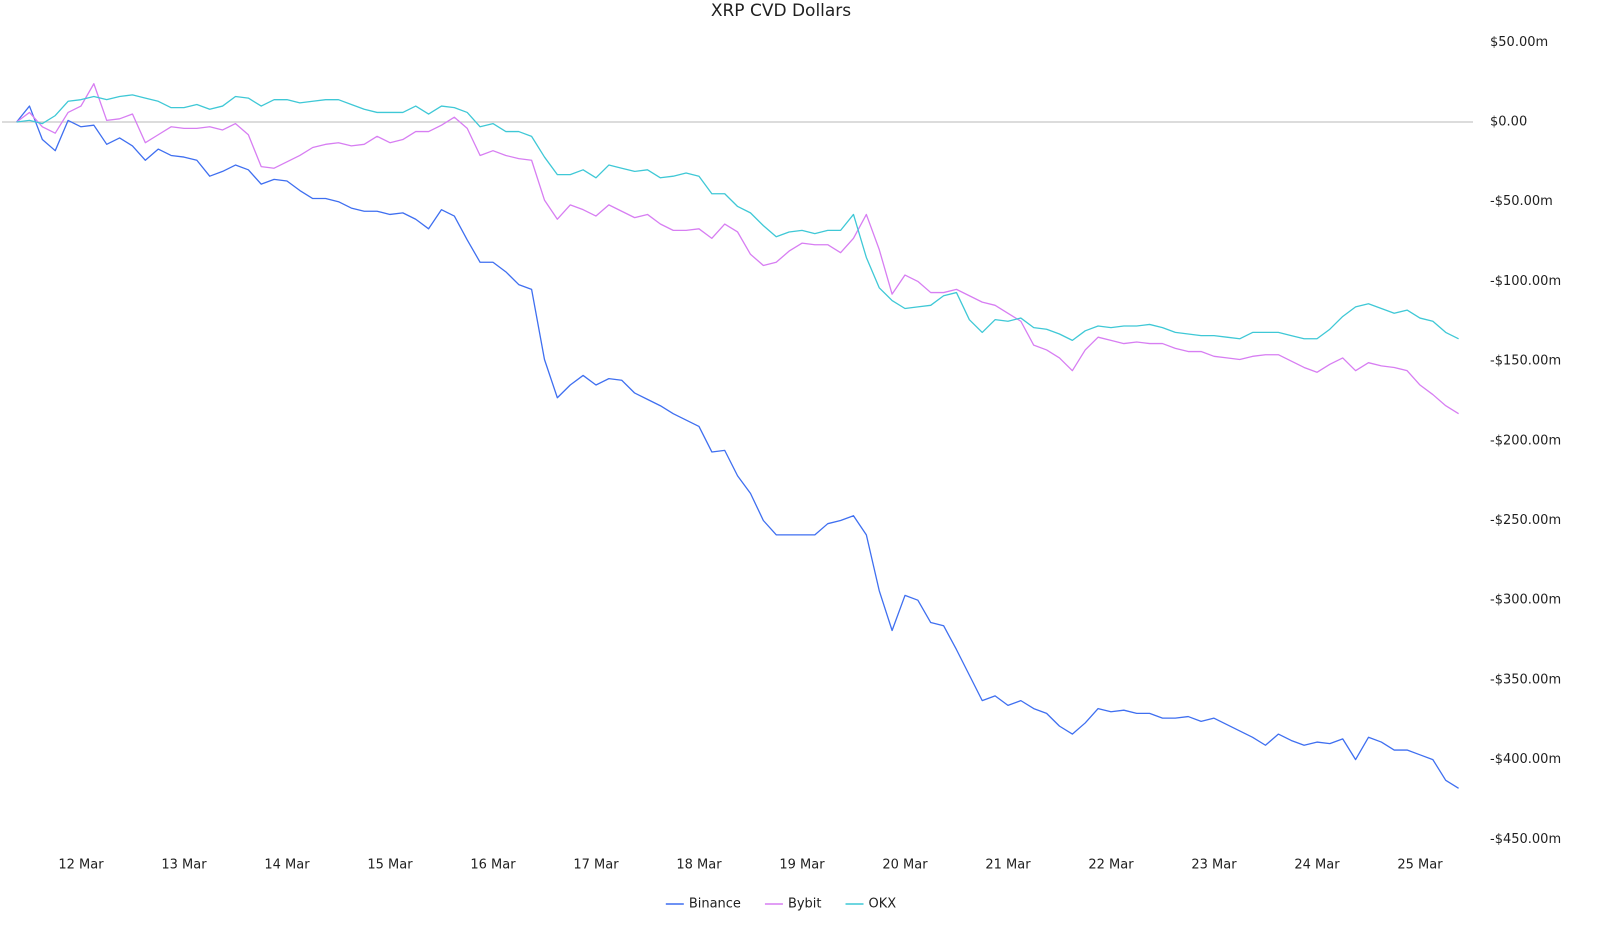  I want to click on chart-title: XRP CVD Dollars, so click(781, 11).